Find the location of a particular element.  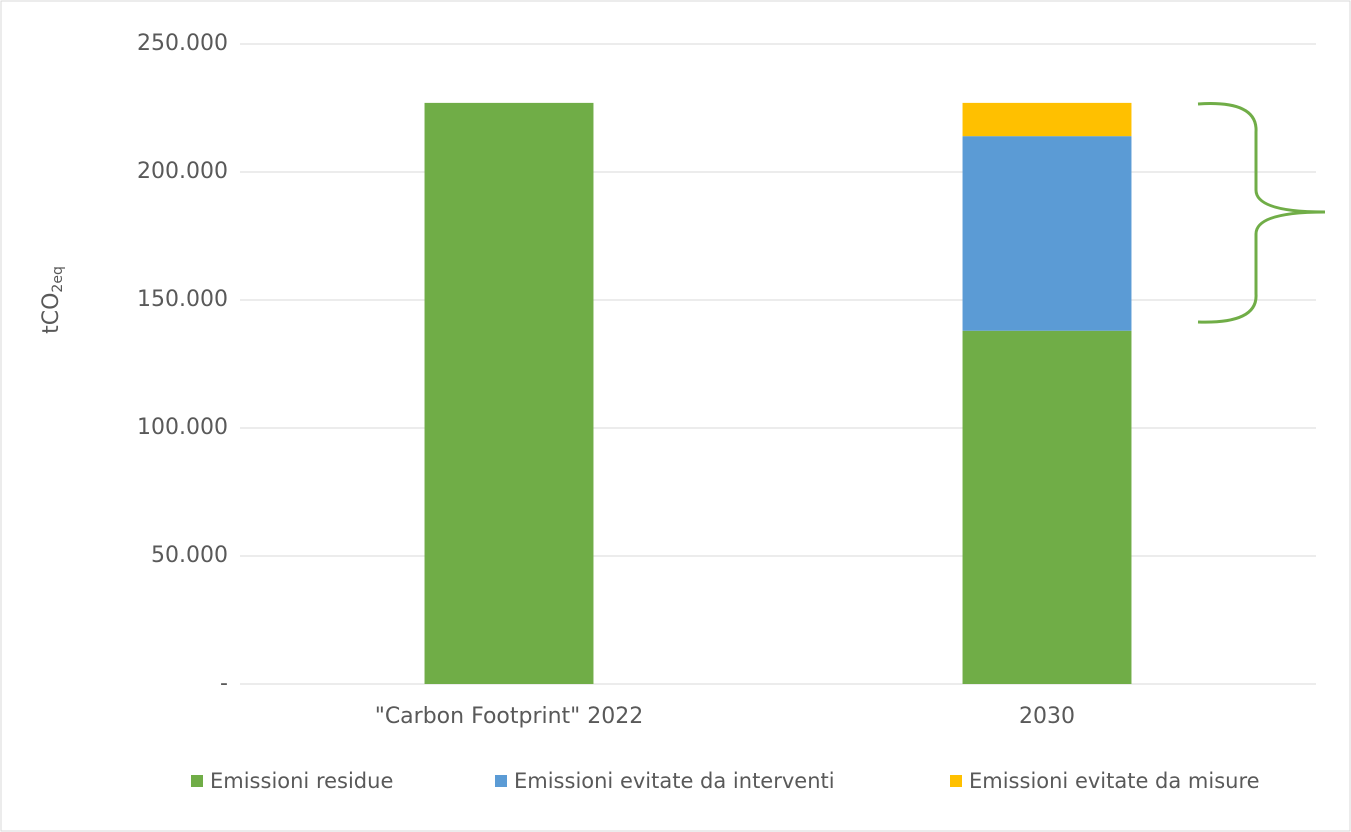

y-axis-label: tCO2eq is located at coordinates (52, 300).